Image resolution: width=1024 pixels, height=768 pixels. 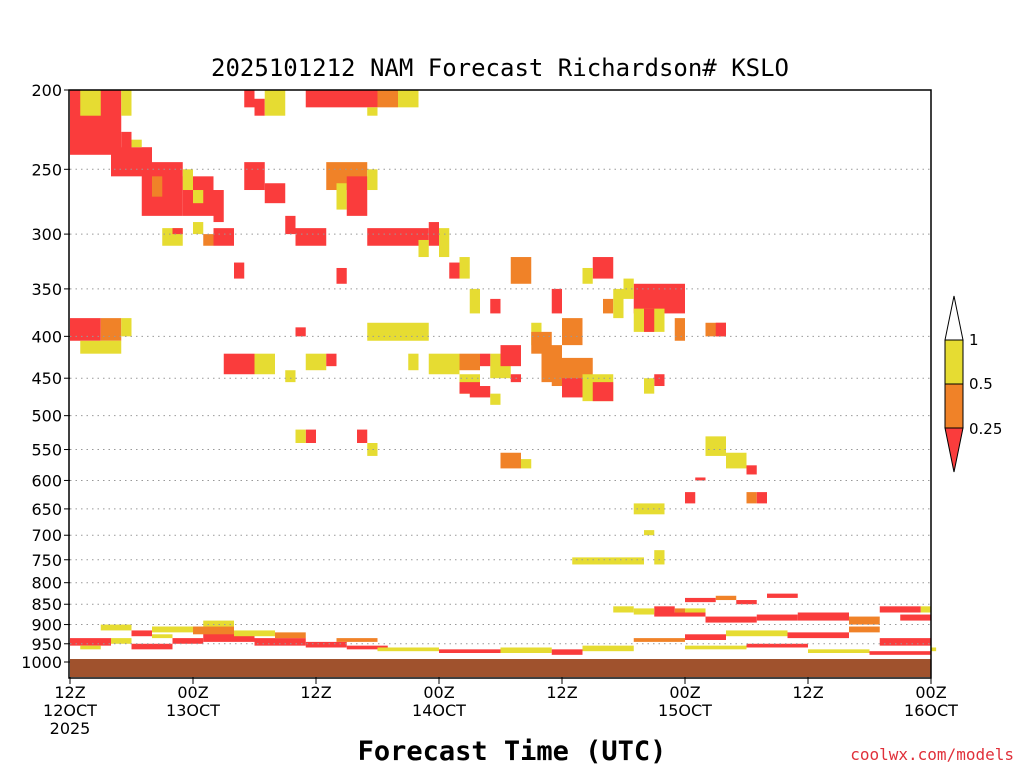 I want to click on y-tick-label-250: 250, so click(x=46, y=169).